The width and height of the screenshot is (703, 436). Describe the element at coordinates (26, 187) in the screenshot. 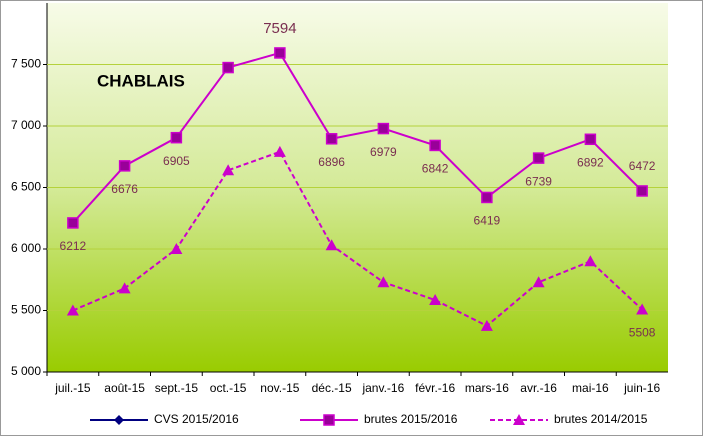

I see `y-tick-label: 6 500` at that location.